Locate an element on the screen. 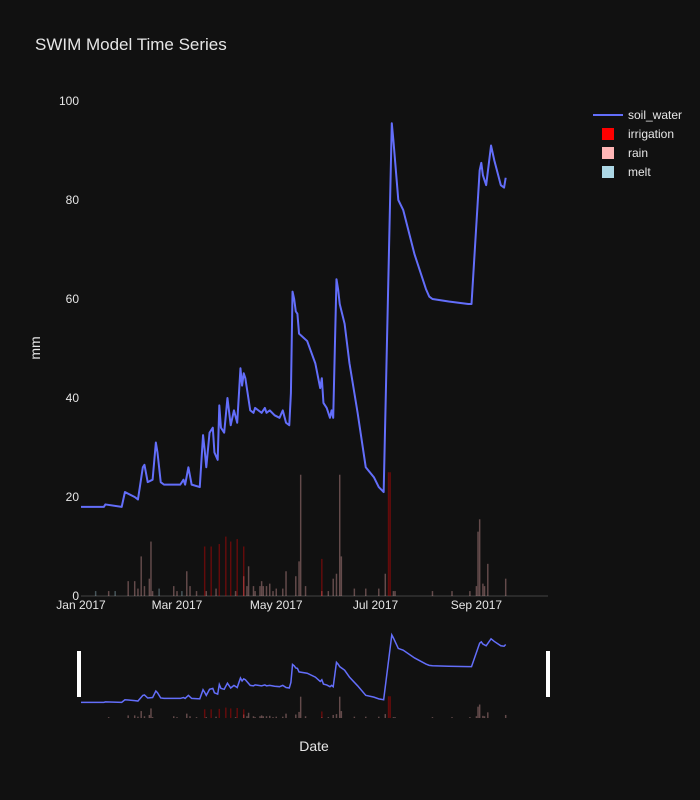  y-tick-label: 20 is located at coordinates (73, 497).